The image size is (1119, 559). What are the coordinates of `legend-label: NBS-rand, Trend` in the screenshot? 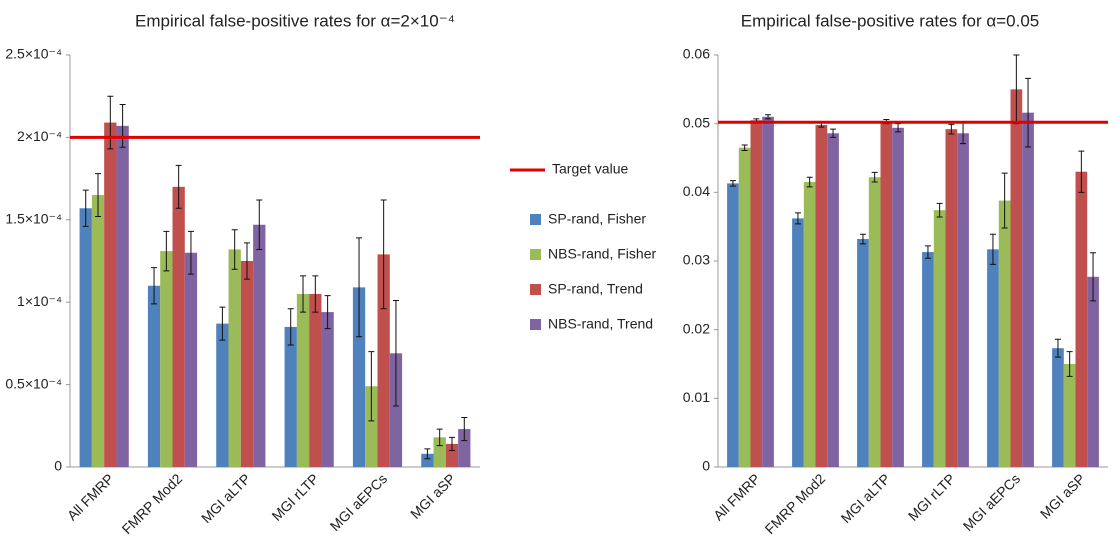 It's located at (600, 324).